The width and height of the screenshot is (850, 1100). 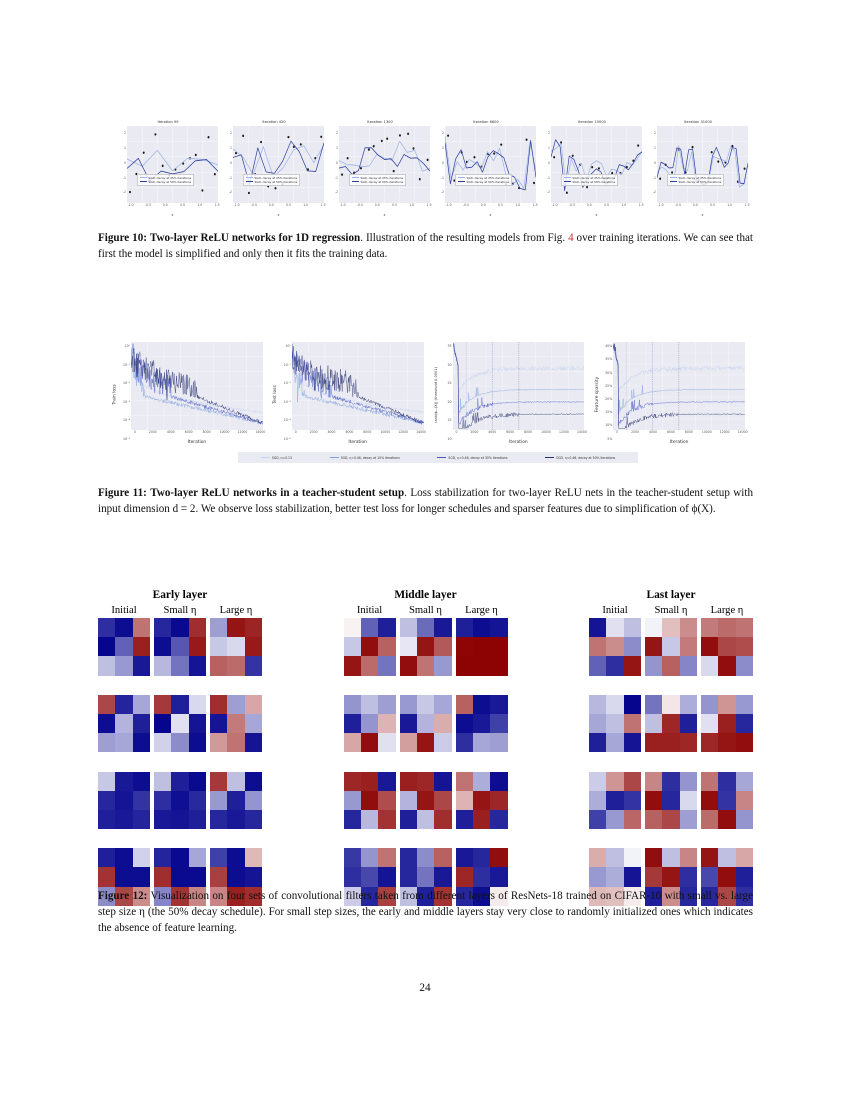 What do you see at coordinates (437, 394) in the screenshot?
I see `figure-11-y-label: rank(ϕᵥᵥ(X)) (threshold 0.0001)` at bounding box center [437, 394].